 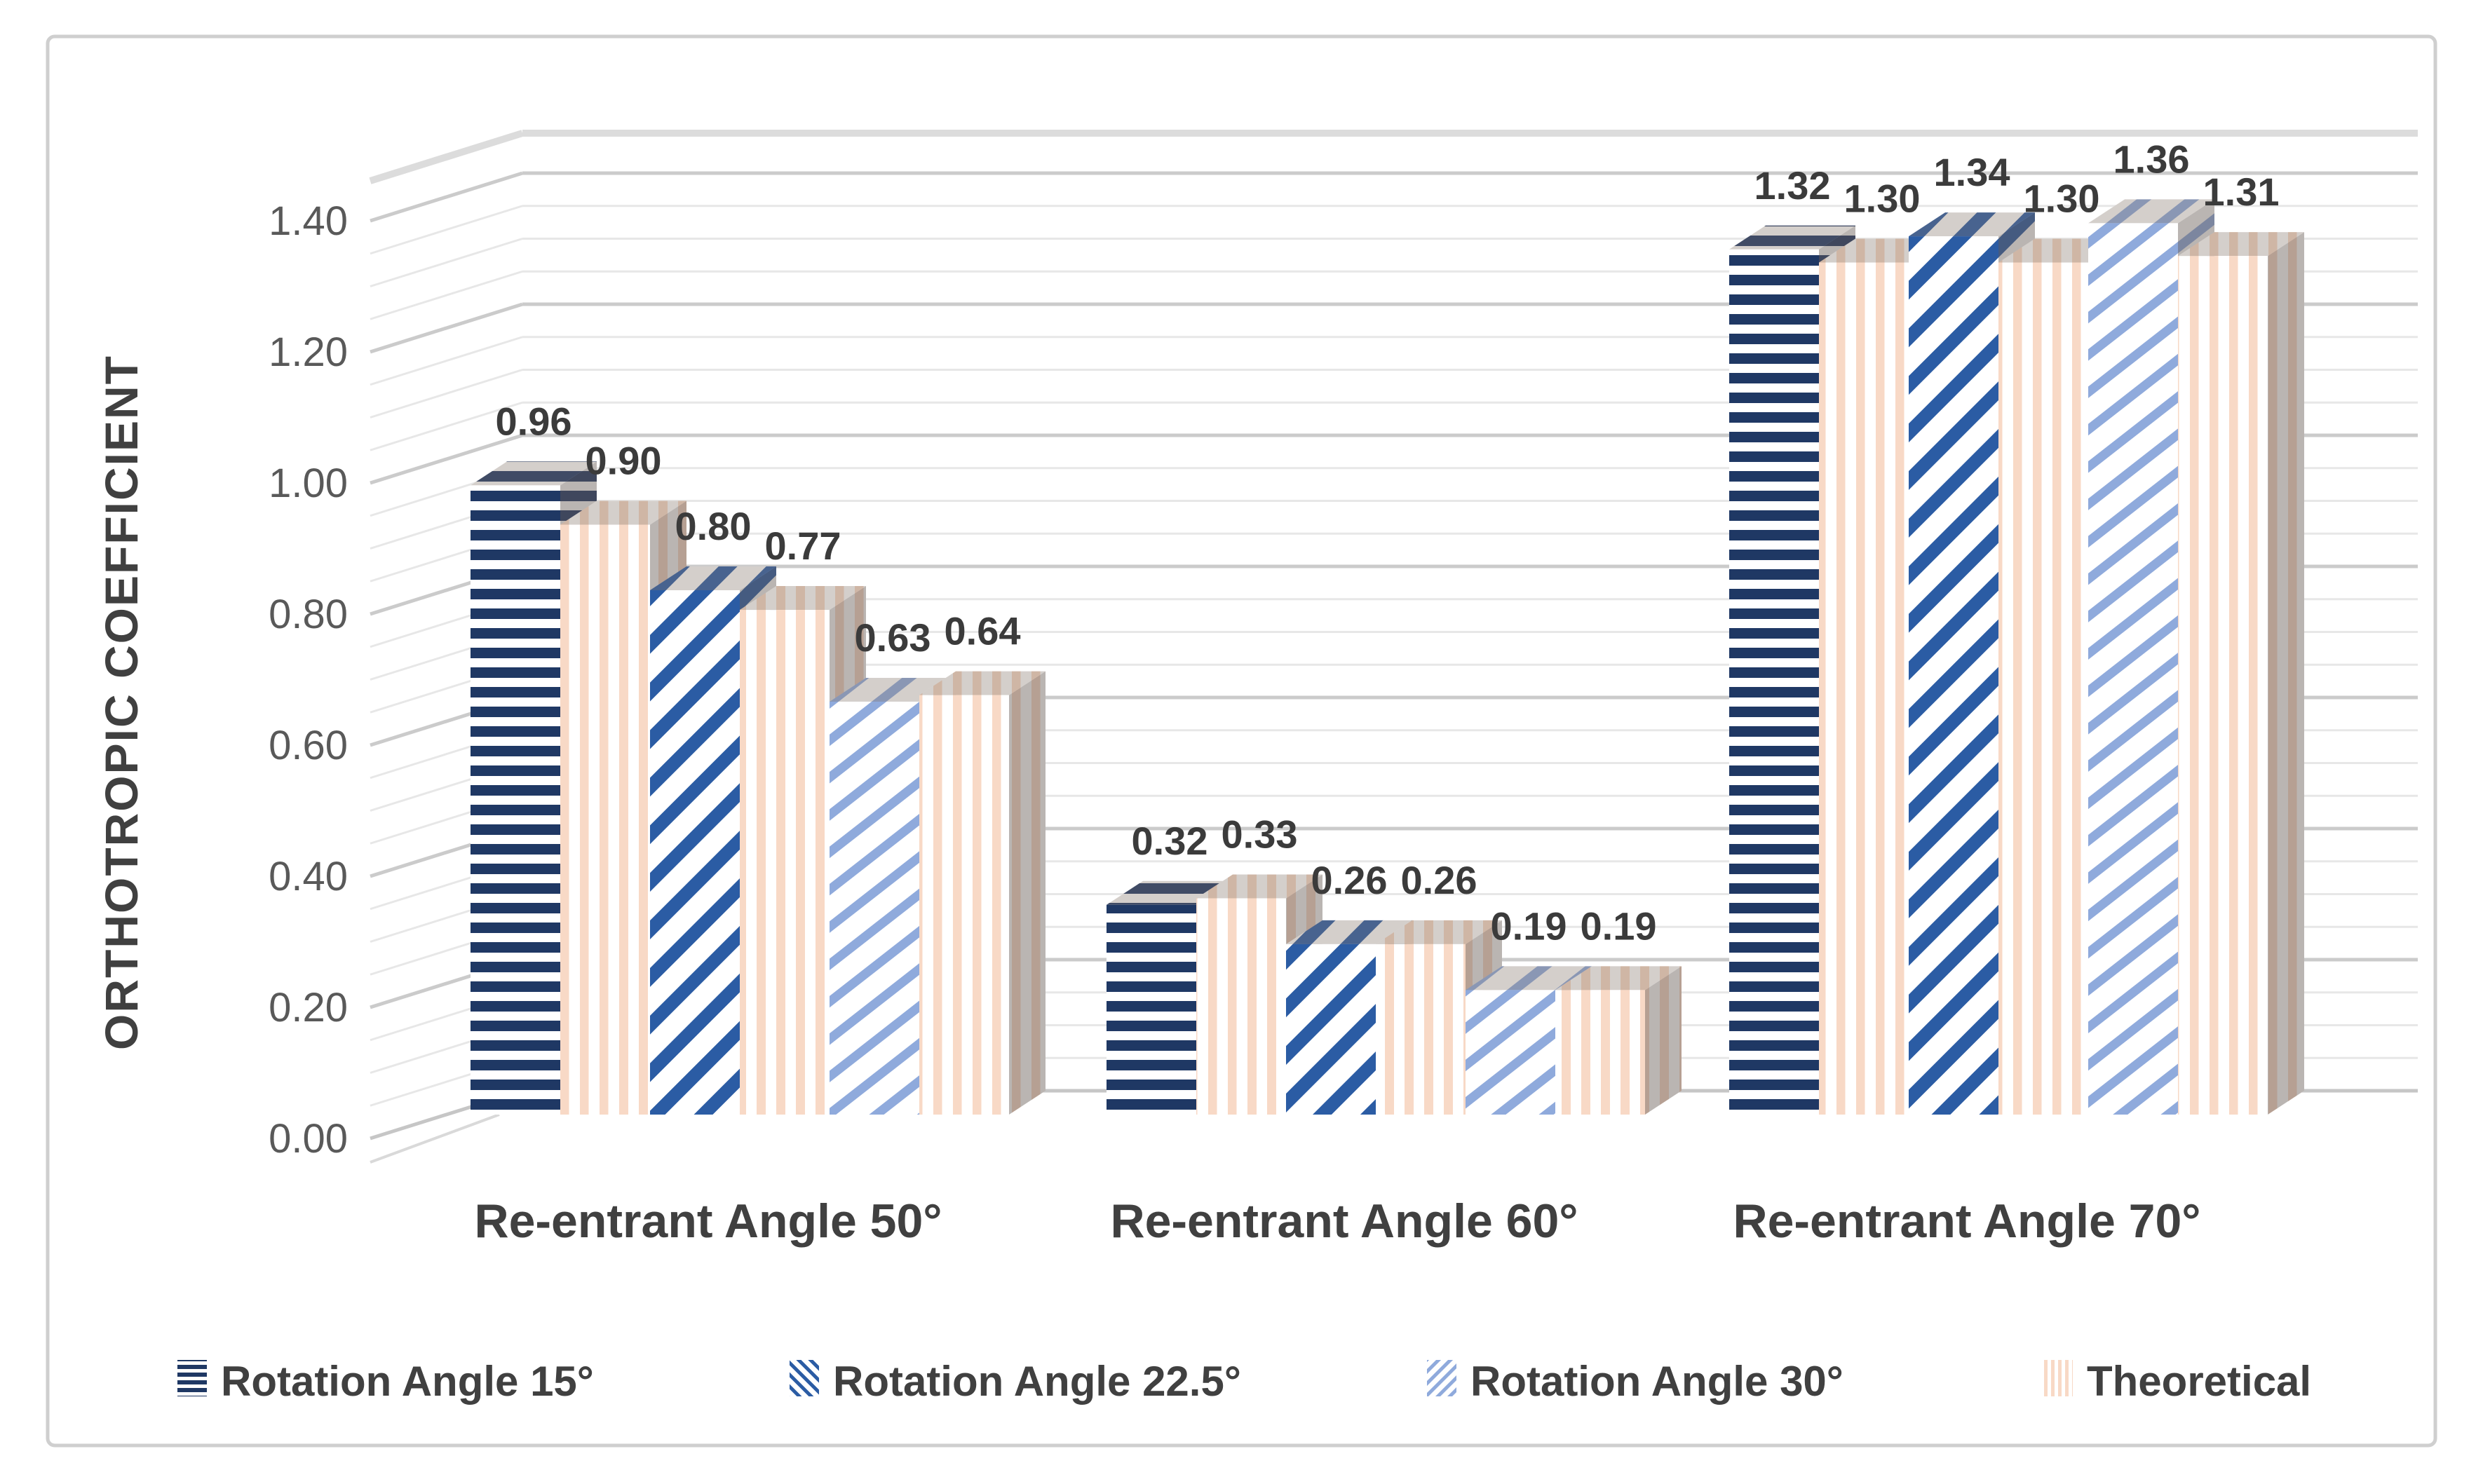 I want to click on bar-value-label: 0.80, so click(x=713, y=526).